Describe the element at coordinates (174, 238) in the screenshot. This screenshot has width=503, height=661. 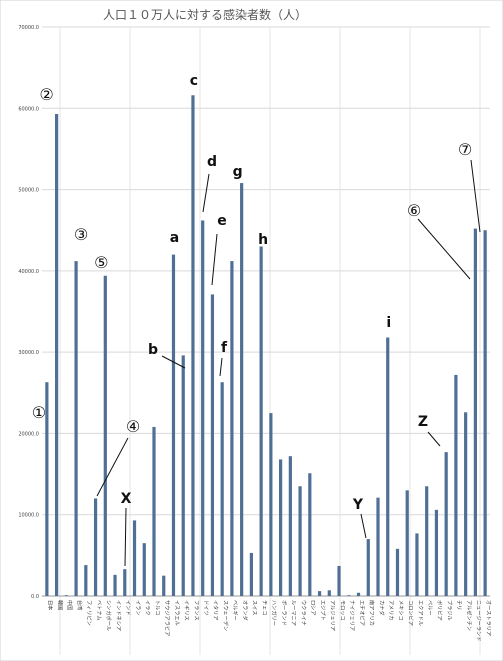
I see `annotation-label: a` at that location.